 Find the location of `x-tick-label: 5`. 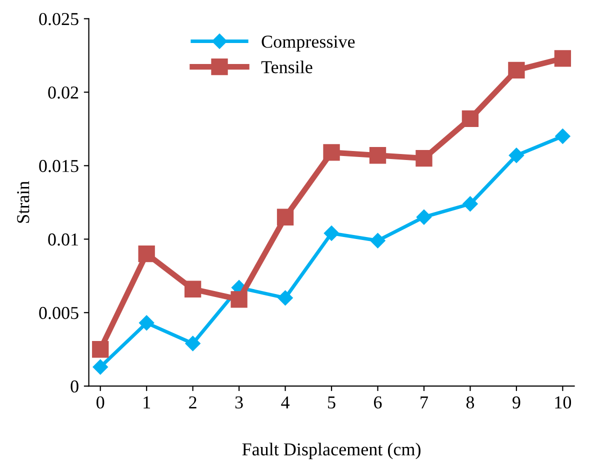

x-tick-label: 5 is located at coordinates (332, 402).